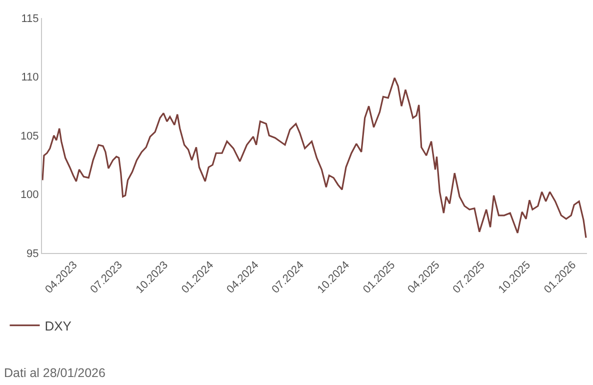  Describe the element at coordinates (29, 195) in the screenshot. I see `y-tick-label: 100` at that location.